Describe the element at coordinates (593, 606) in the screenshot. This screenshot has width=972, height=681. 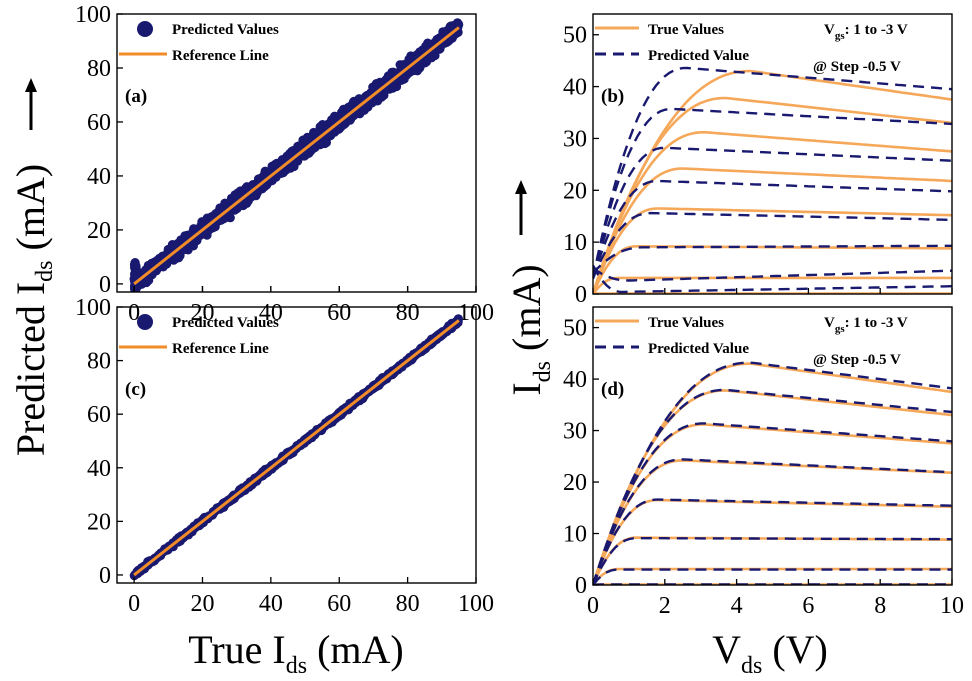
I see `x-tick-label: 0` at that location.